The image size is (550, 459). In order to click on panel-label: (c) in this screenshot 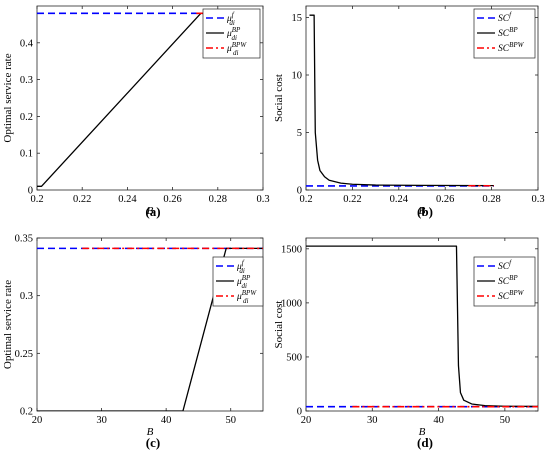, I will do `click(153, 442)`.